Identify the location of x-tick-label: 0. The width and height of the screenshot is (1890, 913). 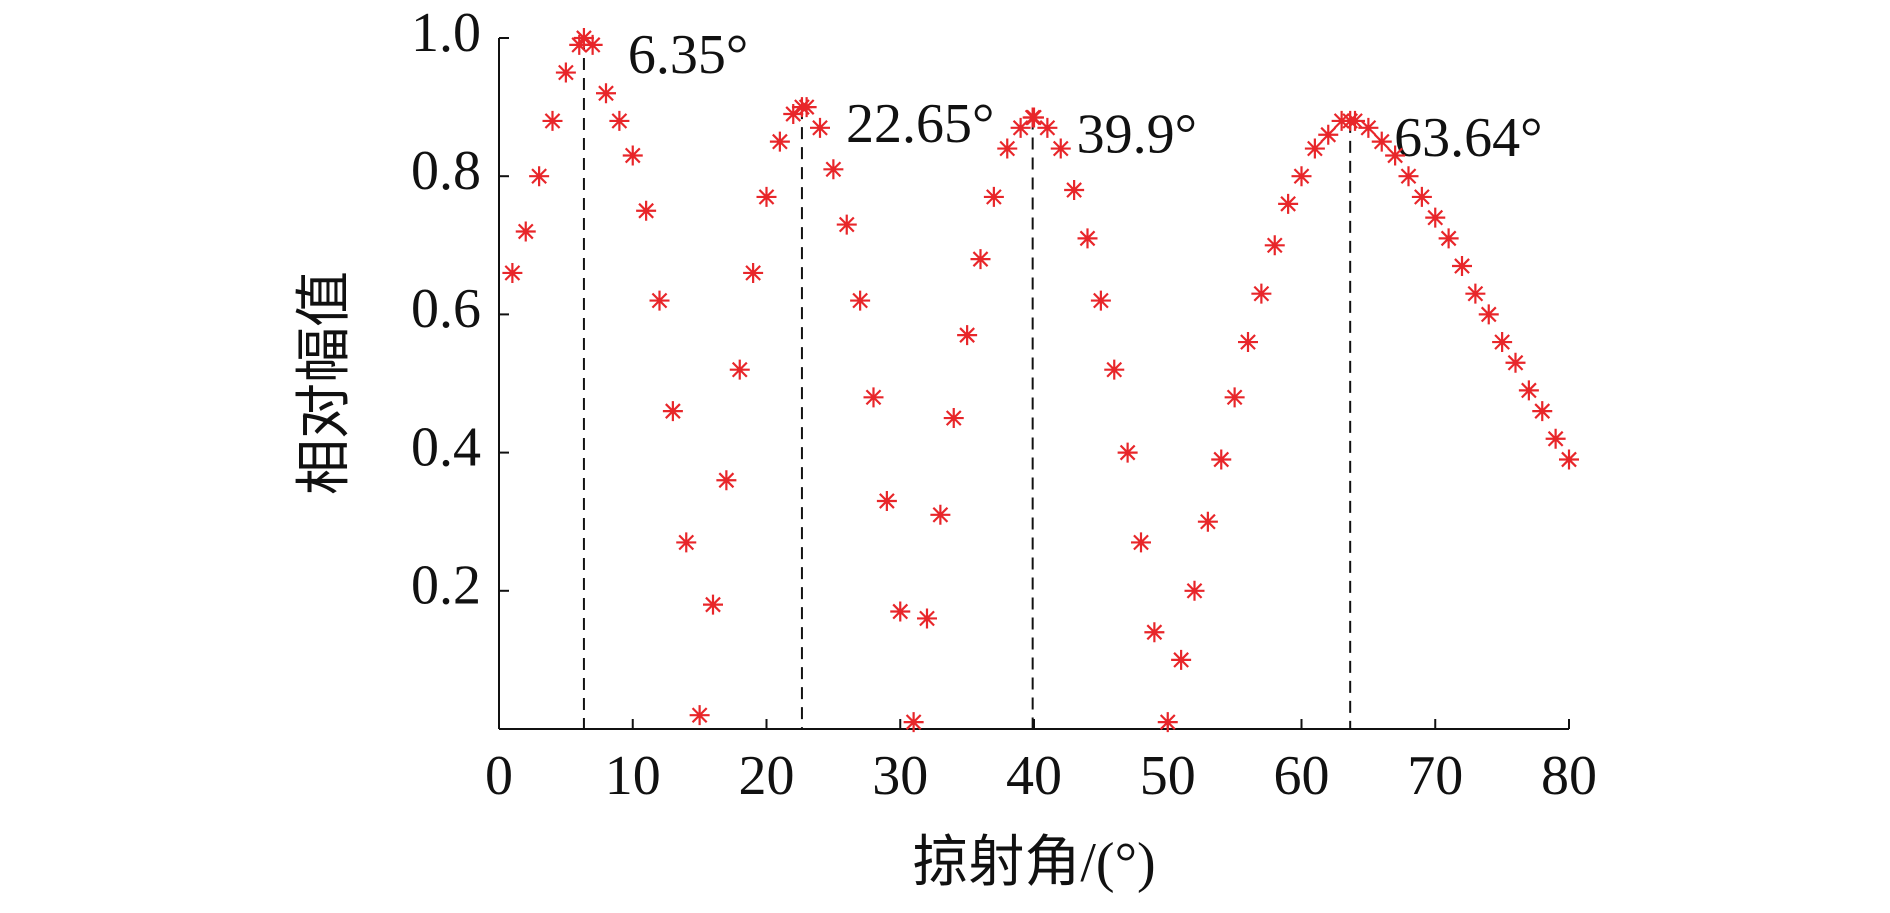
(499, 776).